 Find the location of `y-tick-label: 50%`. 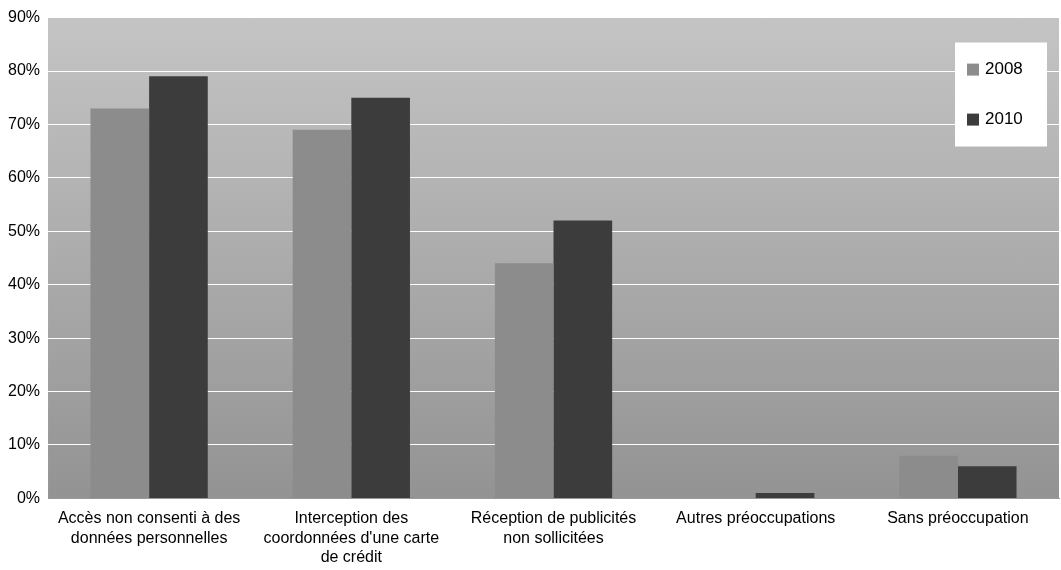

y-tick-label: 50% is located at coordinates (24, 230).